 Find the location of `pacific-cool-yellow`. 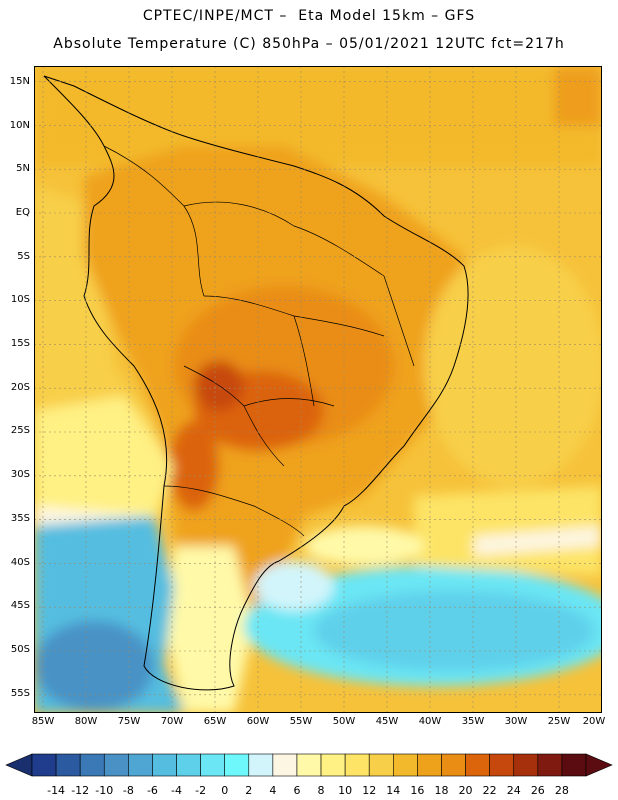

pacific-cool-yellow is located at coordinates (104, 461).